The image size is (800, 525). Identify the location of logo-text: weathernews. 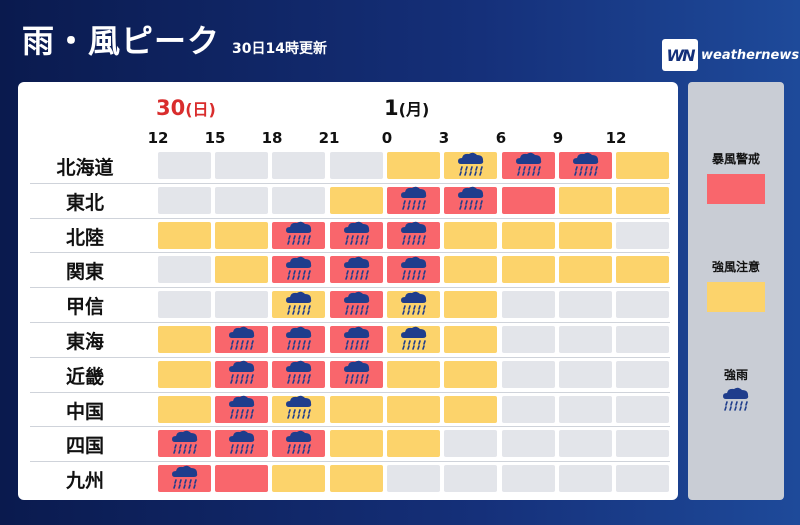
(750, 55).